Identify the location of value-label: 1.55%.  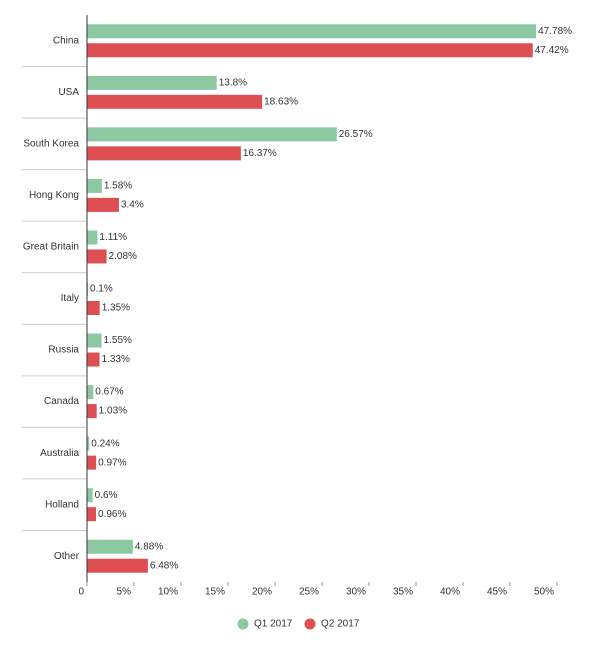
(118, 340).